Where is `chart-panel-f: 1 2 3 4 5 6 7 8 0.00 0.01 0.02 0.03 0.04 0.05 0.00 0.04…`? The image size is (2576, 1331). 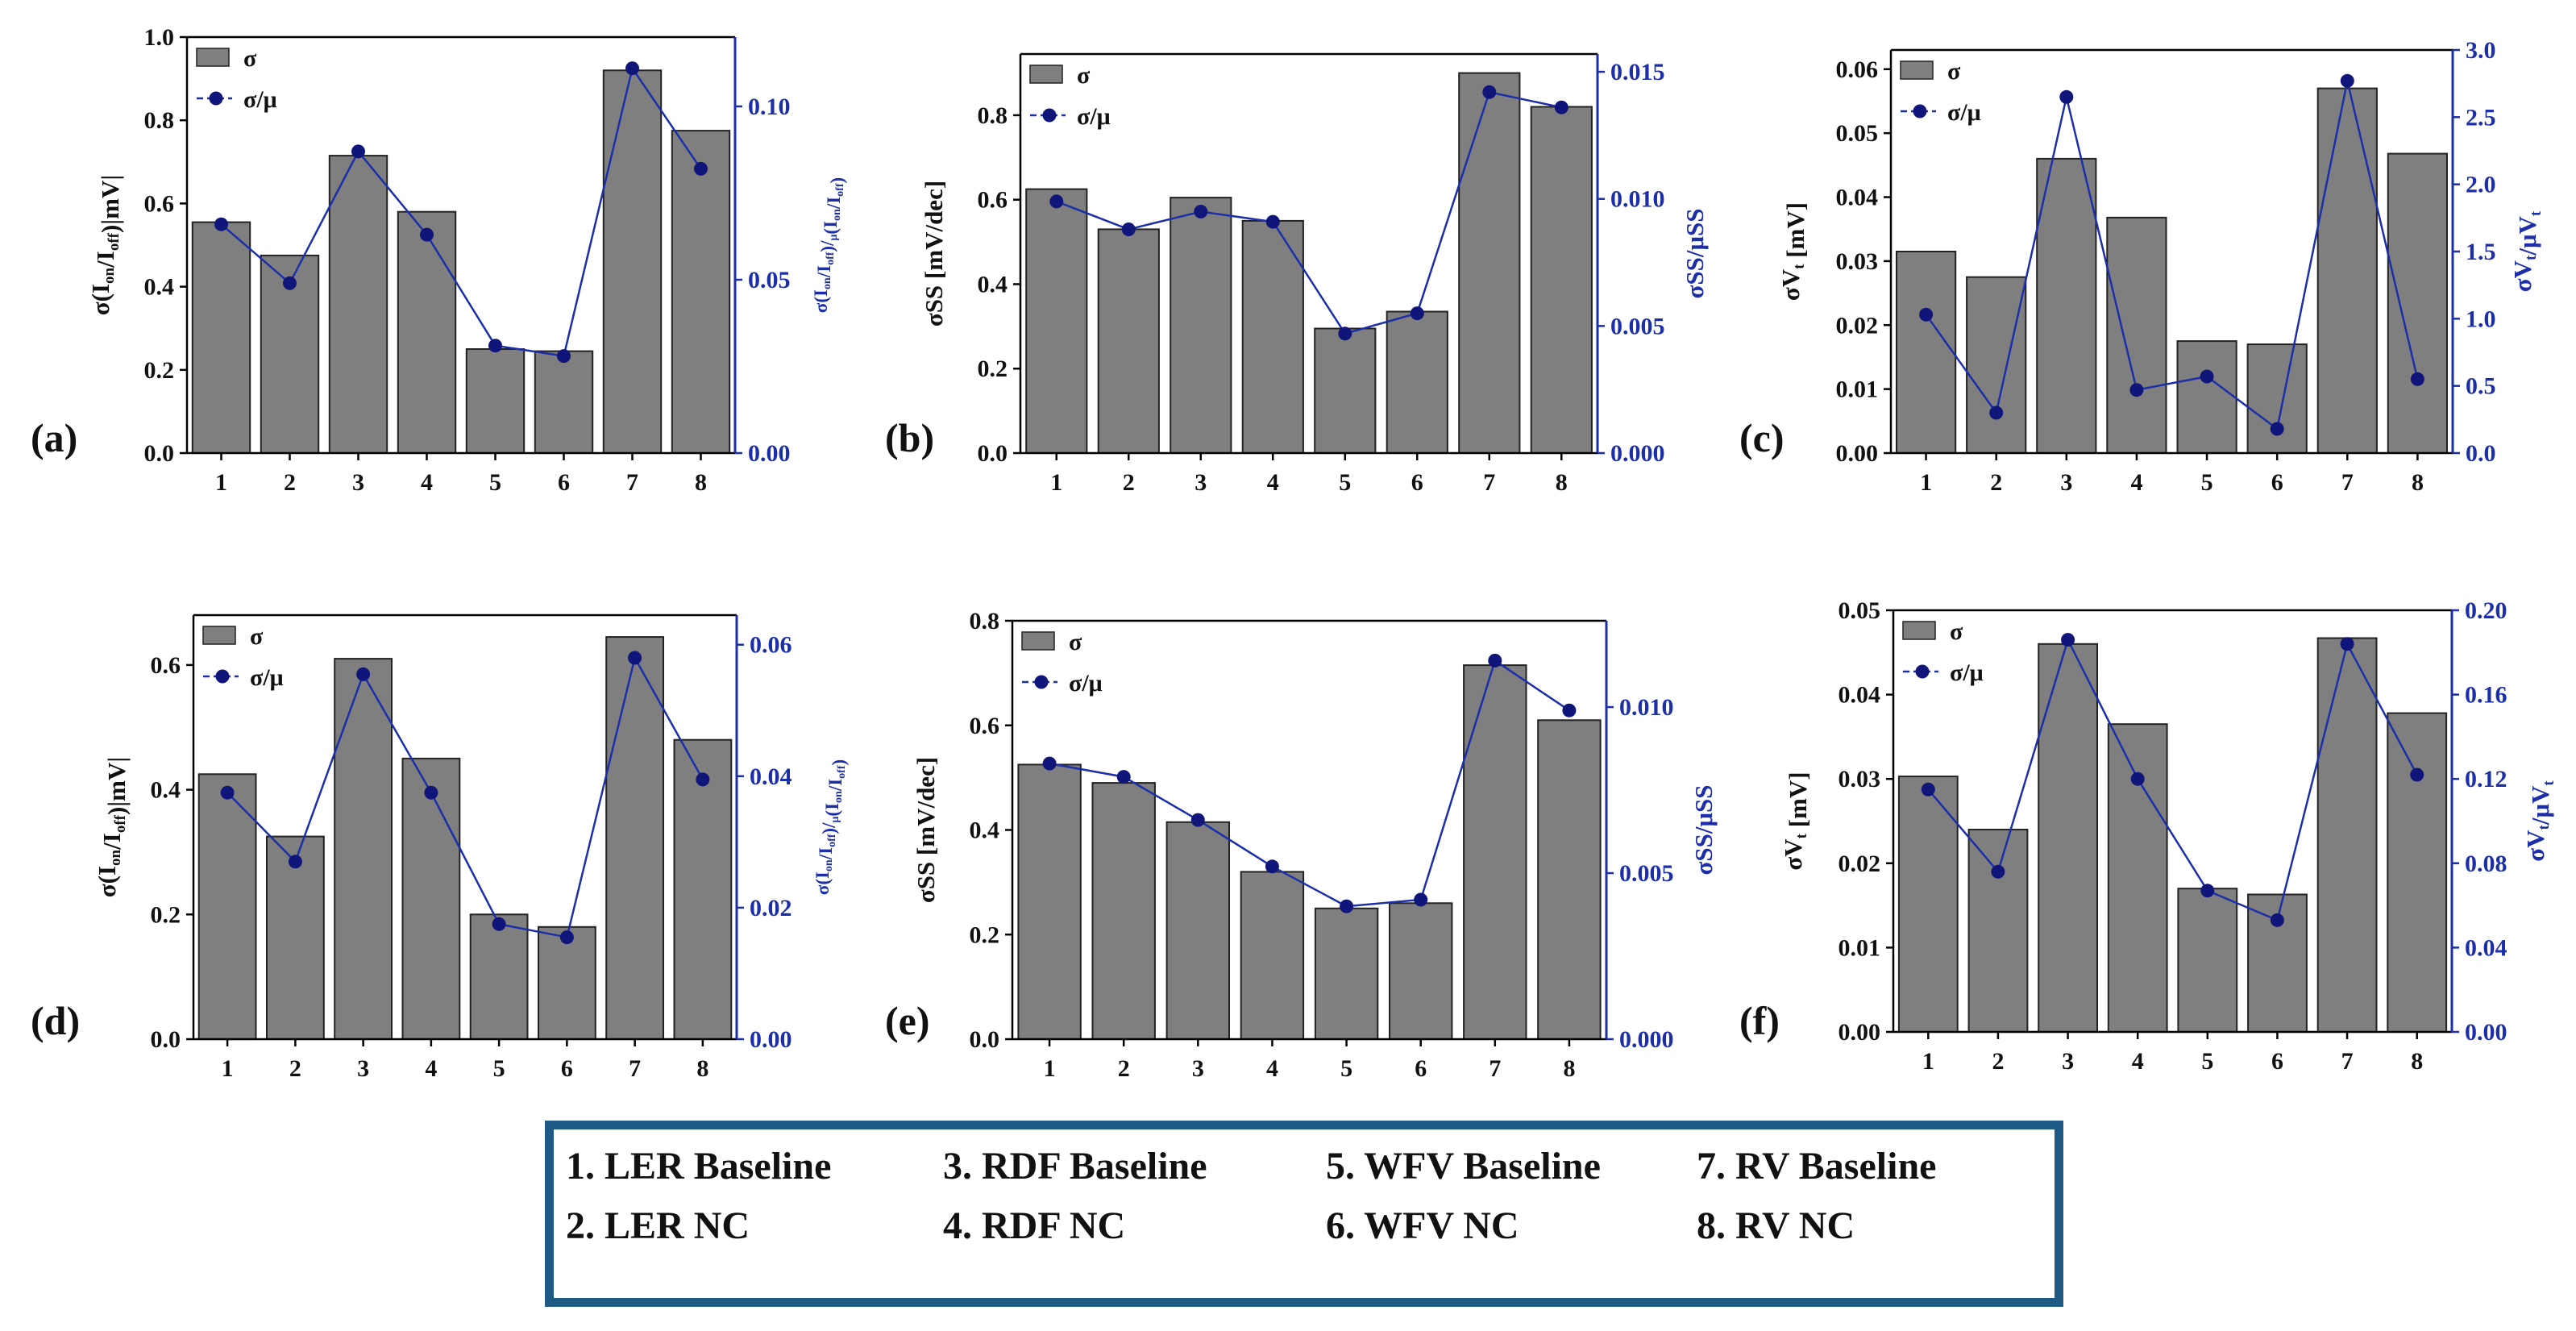 chart-panel-f: 1 2 3 4 5 6 7 8 0.00 0.01 0.02 0.03 0.04 0.05 0.00 0.04… is located at coordinates (2148, 836).